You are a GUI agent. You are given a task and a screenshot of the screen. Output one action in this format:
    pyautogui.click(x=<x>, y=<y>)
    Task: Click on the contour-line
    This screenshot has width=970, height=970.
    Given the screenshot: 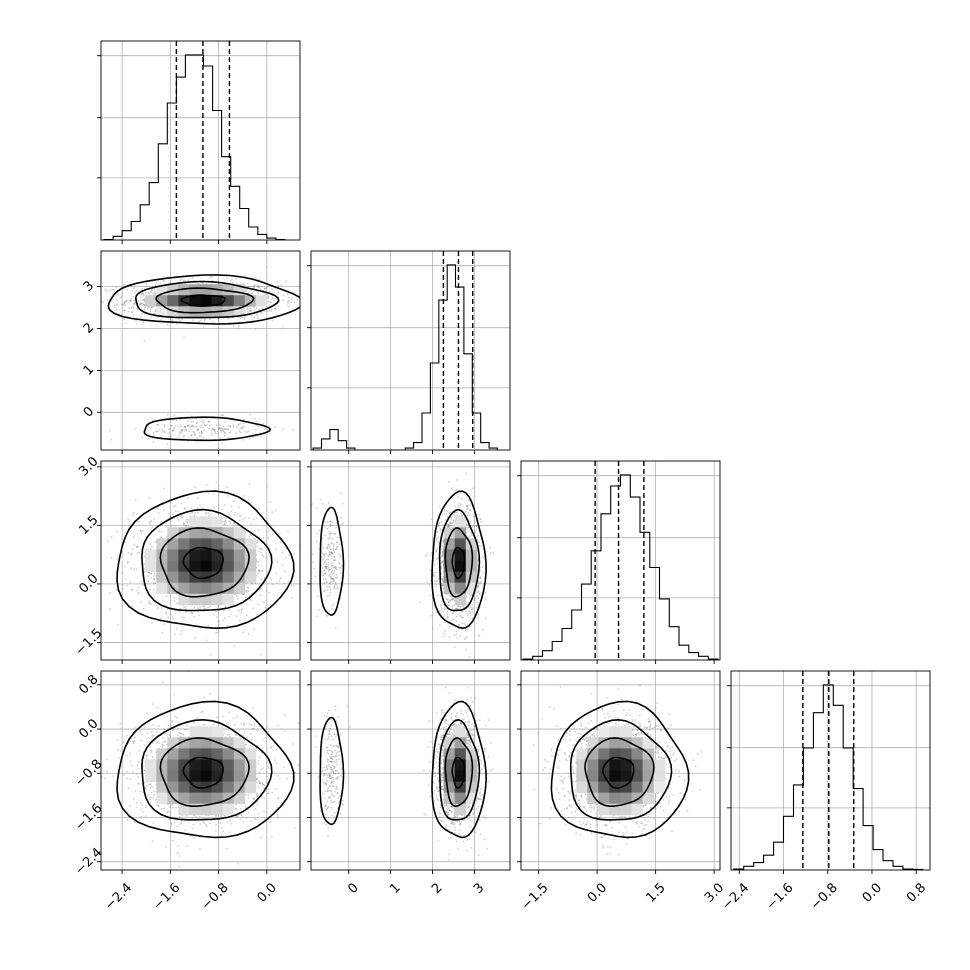 What is the action you would take?
    pyautogui.click(x=204, y=562)
    